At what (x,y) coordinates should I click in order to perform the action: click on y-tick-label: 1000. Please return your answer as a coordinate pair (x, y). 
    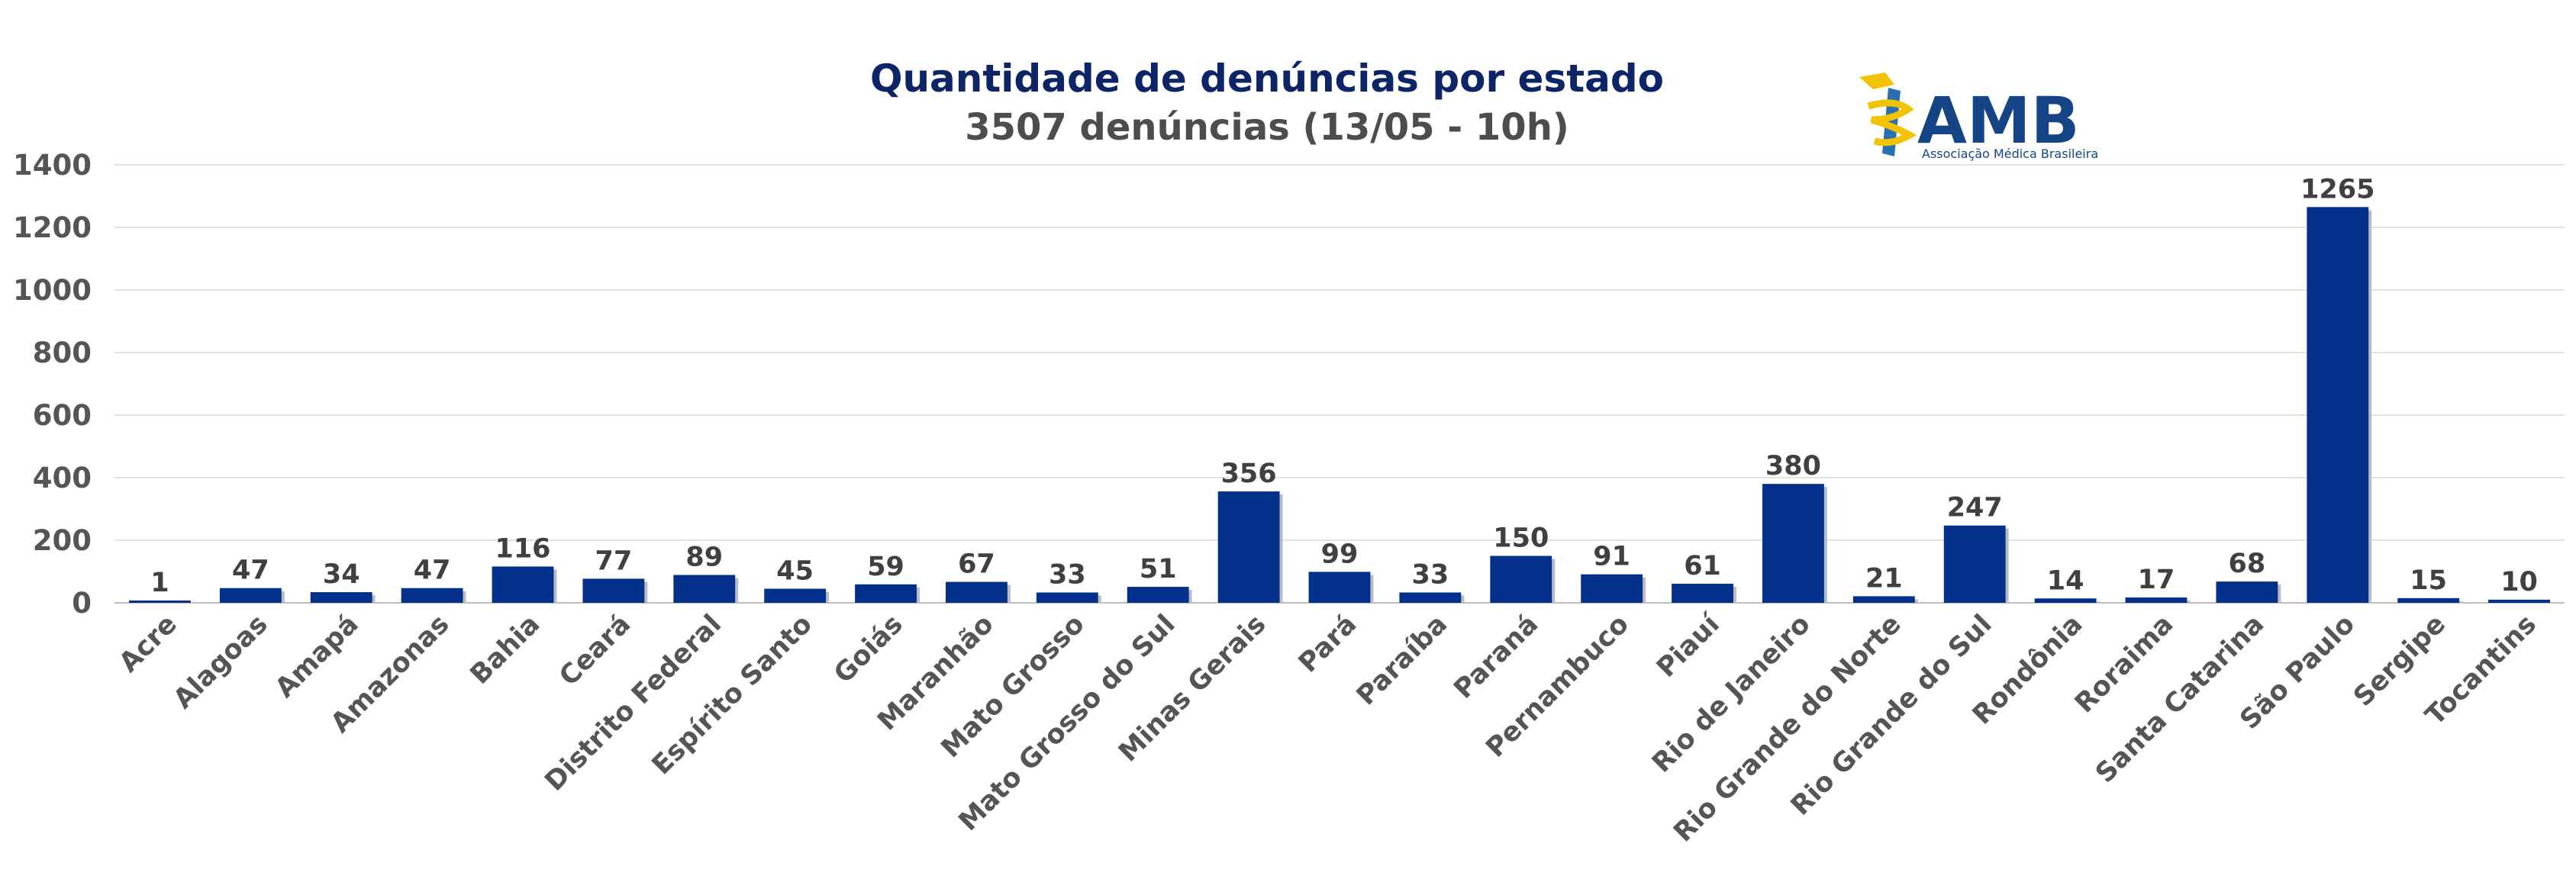
    Looking at the image, I should click on (52, 290).